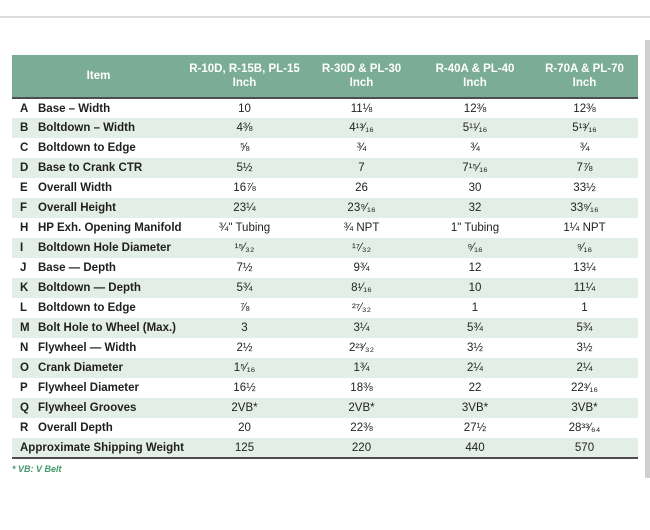 The width and height of the screenshot is (650, 530). Describe the element at coordinates (108, 368) in the screenshot. I see `row-item-label: Crank Diameter` at that location.